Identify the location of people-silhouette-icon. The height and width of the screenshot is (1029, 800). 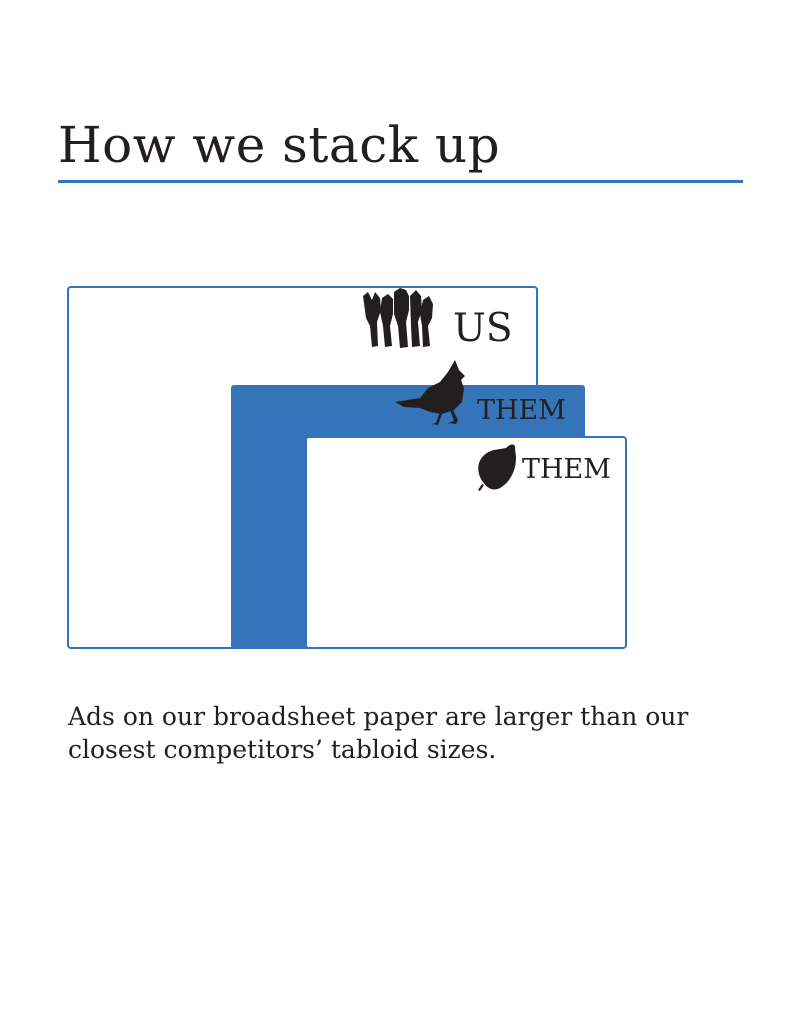
(398, 318).